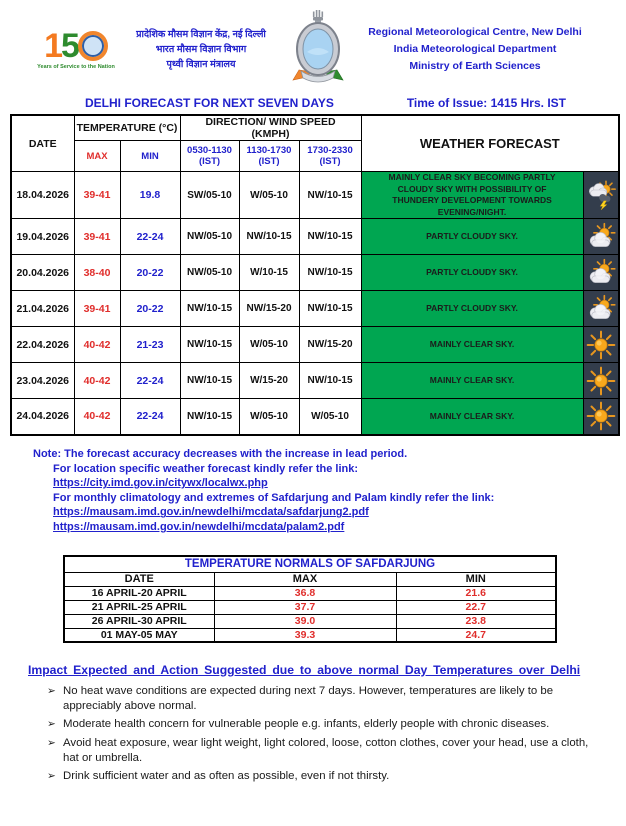  What do you see at coordinates (127, 127) in the screenshot?
I see `col-header-temperature: TEMPERATURE (°C)` at bounding box center [127, 127].